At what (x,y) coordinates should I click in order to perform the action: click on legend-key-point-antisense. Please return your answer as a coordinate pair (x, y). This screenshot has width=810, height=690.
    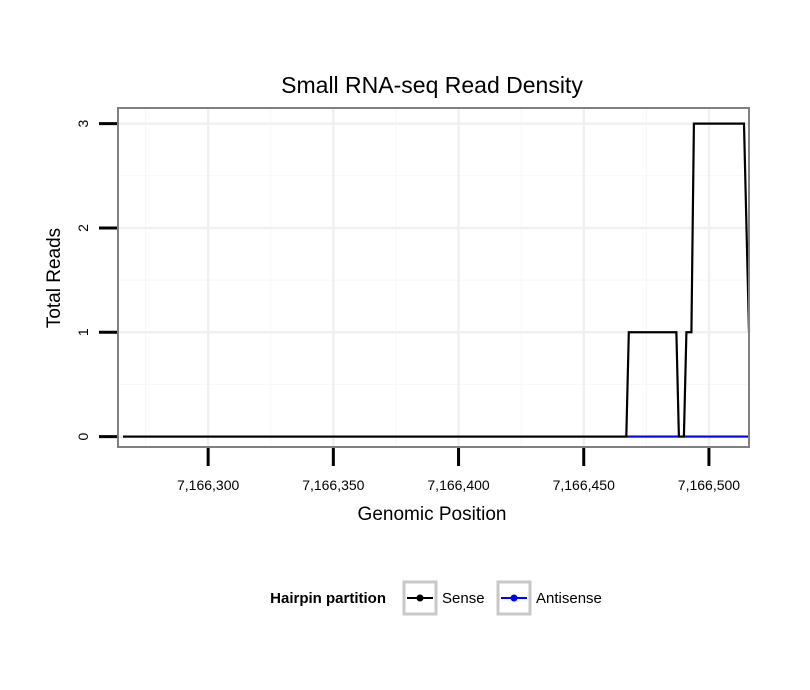
    Looking at the image, I should click on (514, 598).